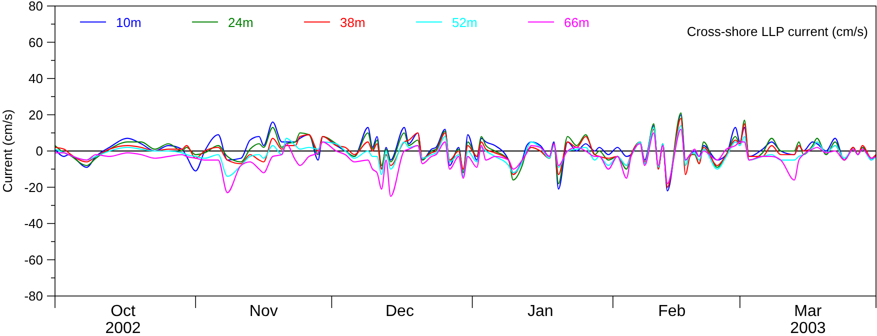 This screenshot has height=336, width=877. Describe the element at coordinates (672, 311) in the screenshot. I see `x-tick-label: Feb` at that location.